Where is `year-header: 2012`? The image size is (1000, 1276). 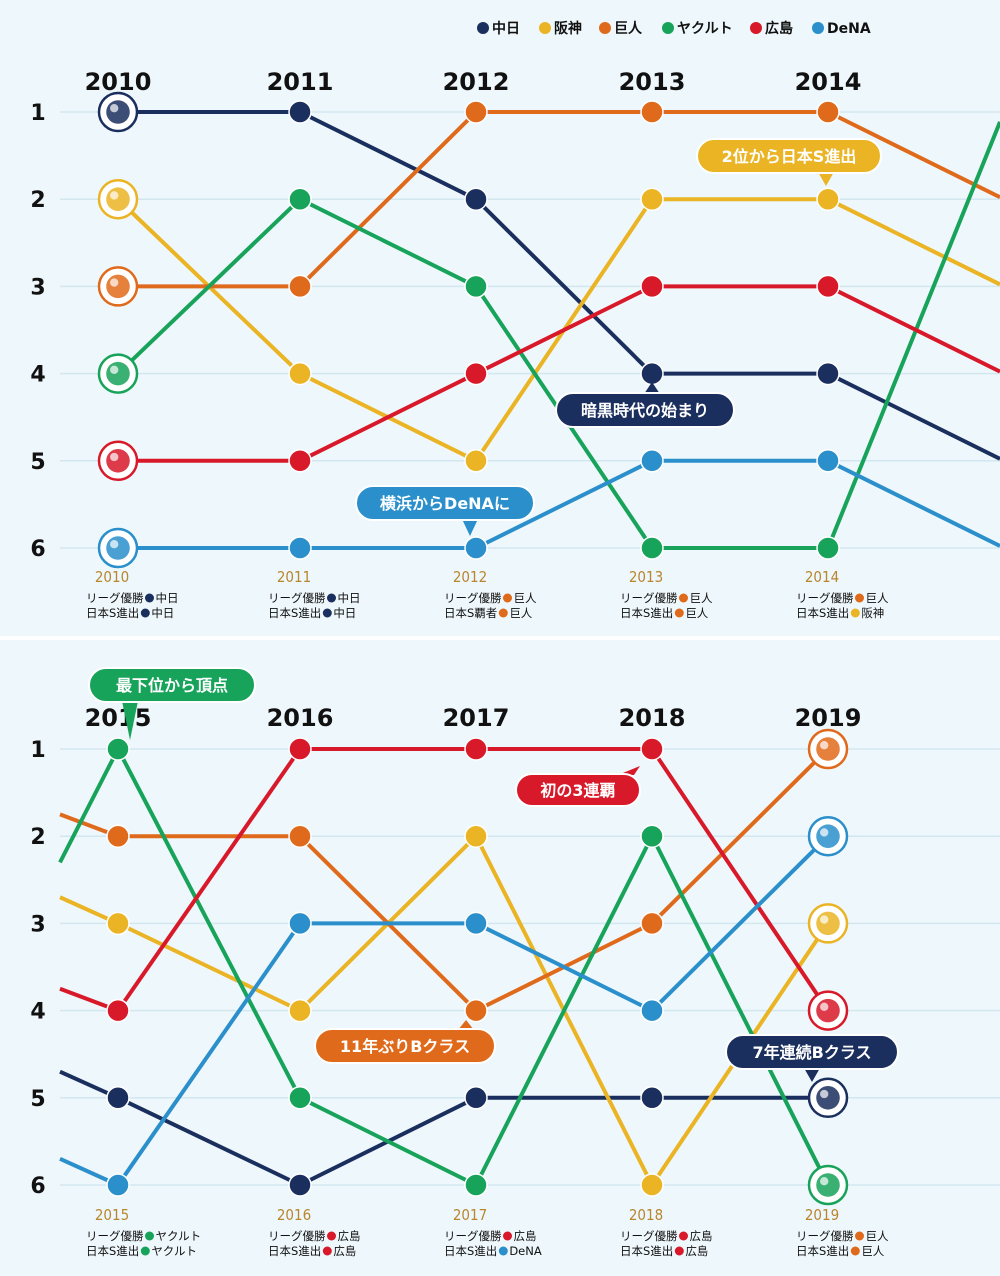
year-header: 2012 is located at coordinates (476, 82).